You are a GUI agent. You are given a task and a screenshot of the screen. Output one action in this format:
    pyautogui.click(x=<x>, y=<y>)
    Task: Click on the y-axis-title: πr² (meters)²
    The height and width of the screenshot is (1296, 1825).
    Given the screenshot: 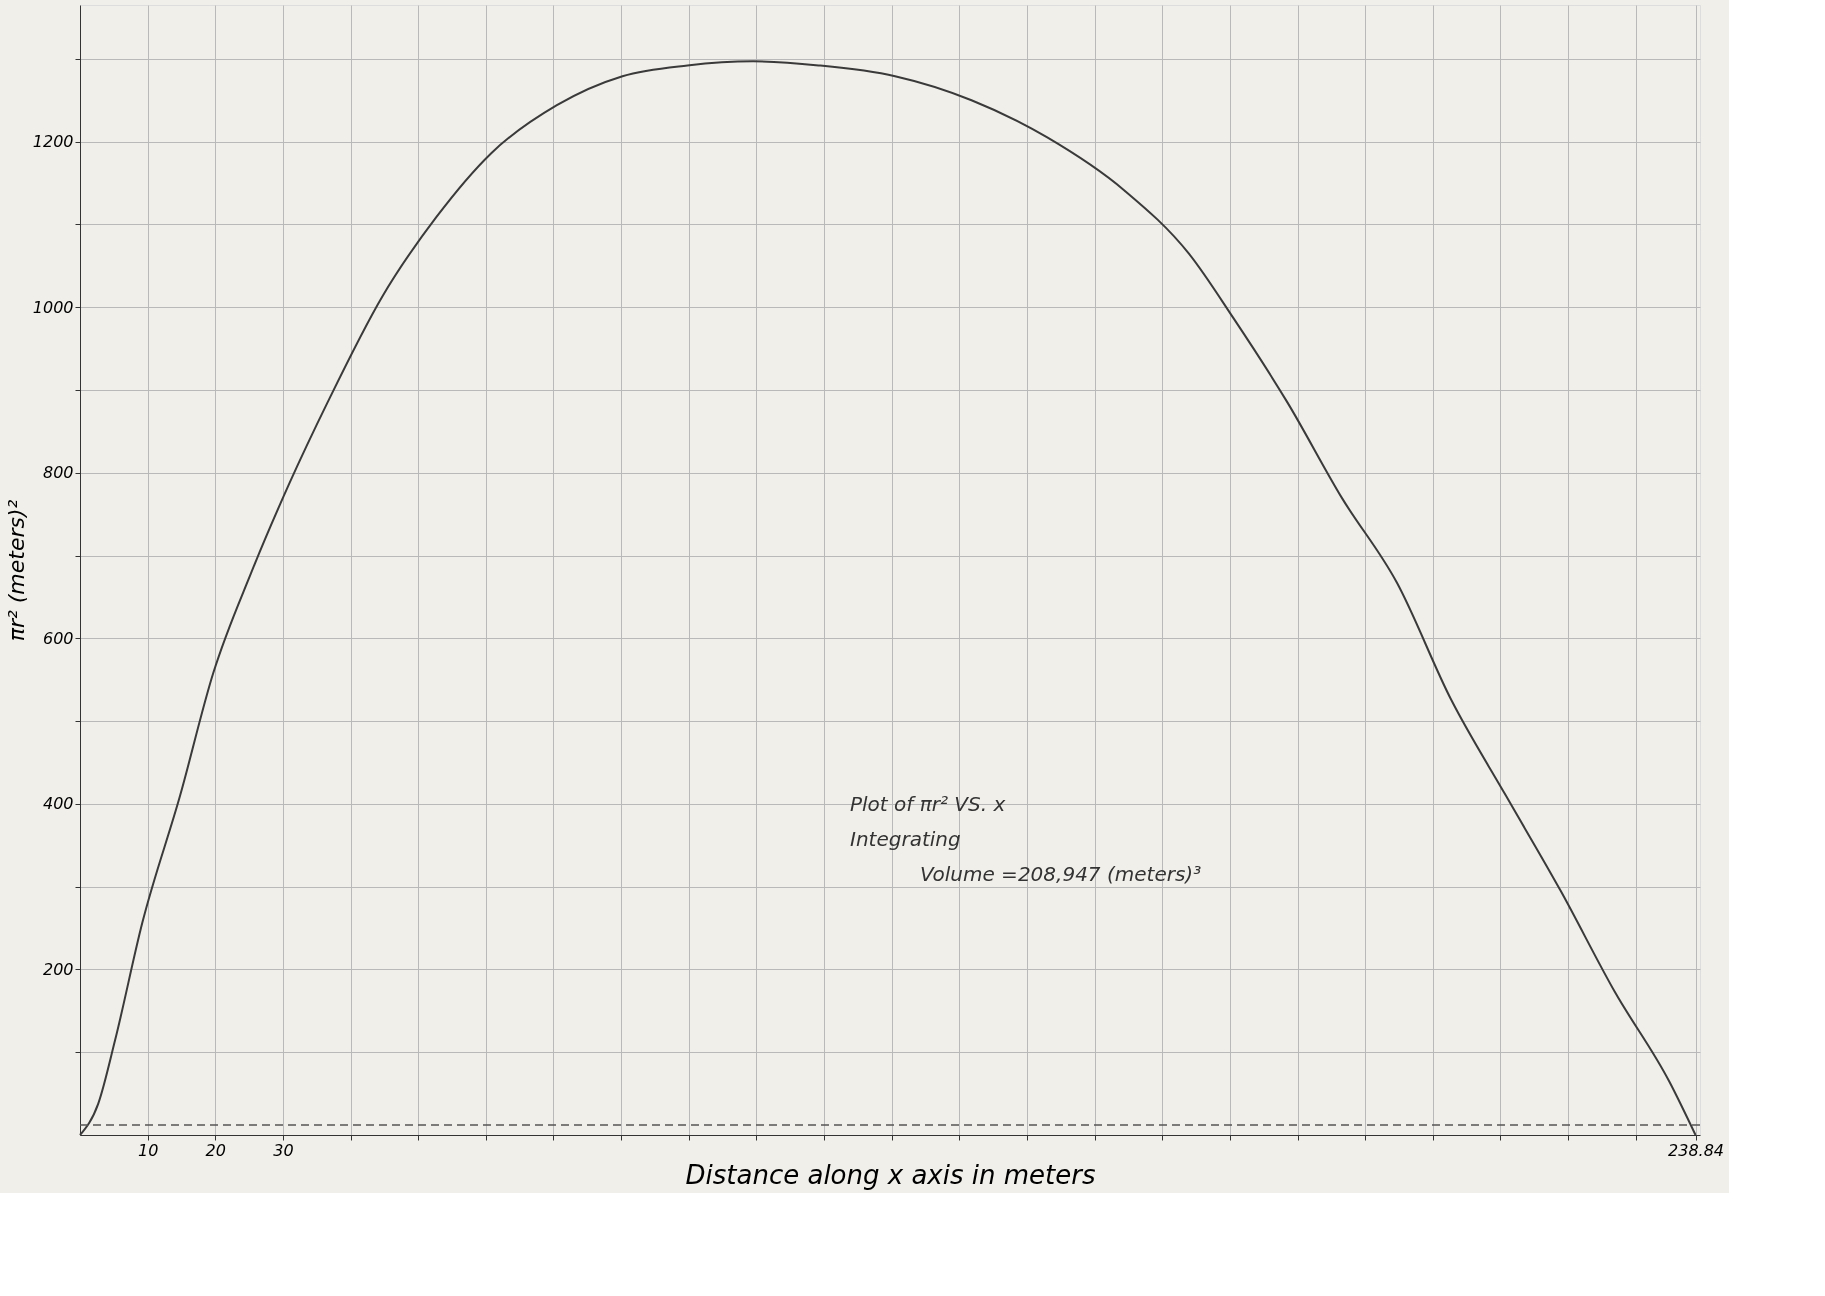 What is the action you would take?
    pyautogui.click(x=16, y=570)
    